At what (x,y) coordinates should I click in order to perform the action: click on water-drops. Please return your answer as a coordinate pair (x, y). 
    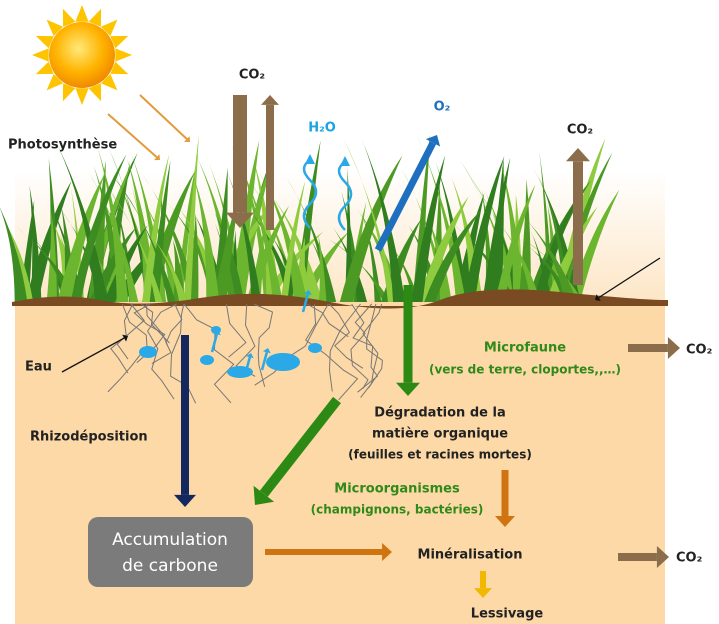
    Looking at the image, I should click on (230, 352).